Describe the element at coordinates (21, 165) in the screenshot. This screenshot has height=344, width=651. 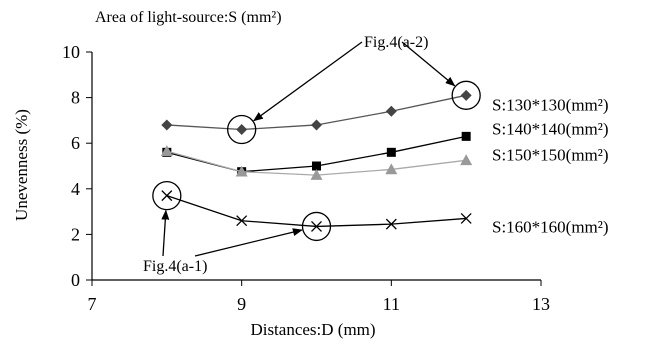
I see `y-axis-title: Unevenness (%)` at that location.